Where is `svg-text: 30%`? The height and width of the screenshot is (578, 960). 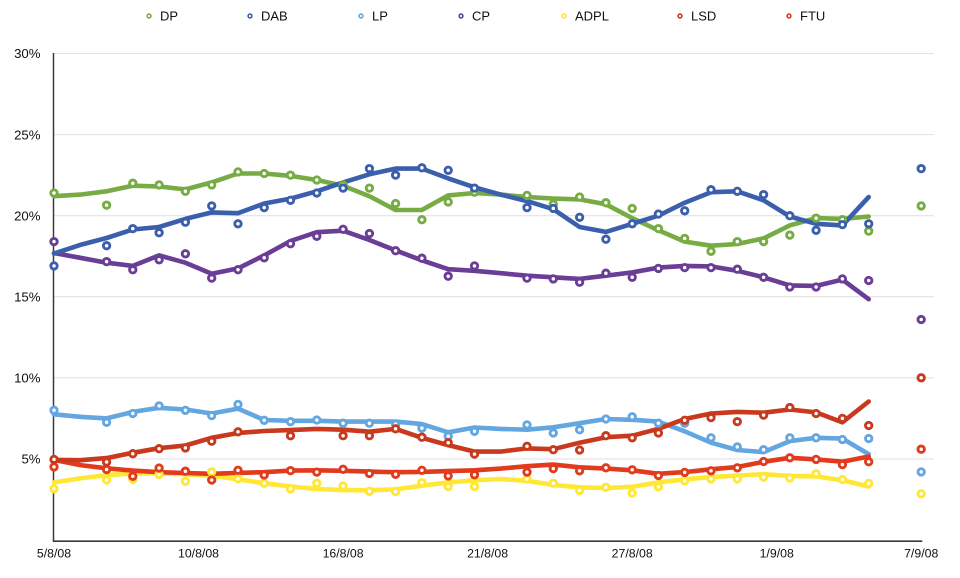
svg-text: 30% is located at coordinates (27, 53).